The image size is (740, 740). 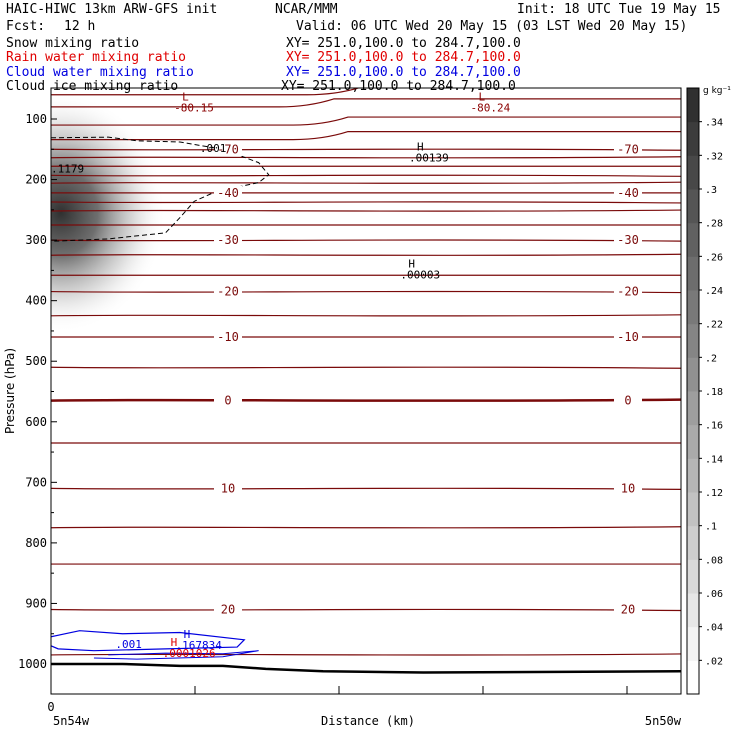 I want to click on field-cloudice-xy: XY= 251.0,100.0 to 284.7,100.0, so click(x=398, y=86).